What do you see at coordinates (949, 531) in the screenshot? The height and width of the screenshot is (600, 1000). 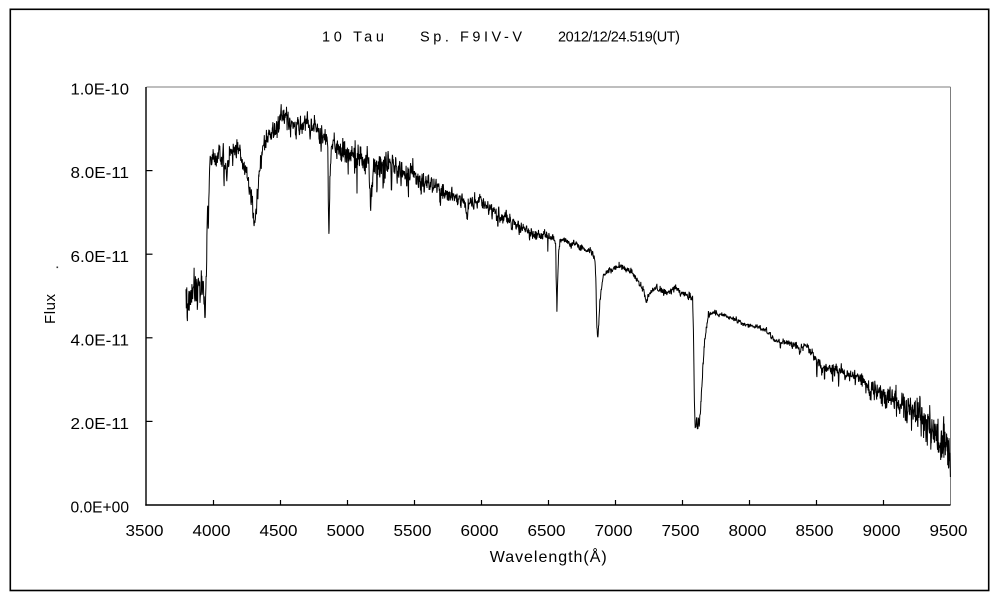 I see `svg-text: 9500` at bounding box center [949, 531].